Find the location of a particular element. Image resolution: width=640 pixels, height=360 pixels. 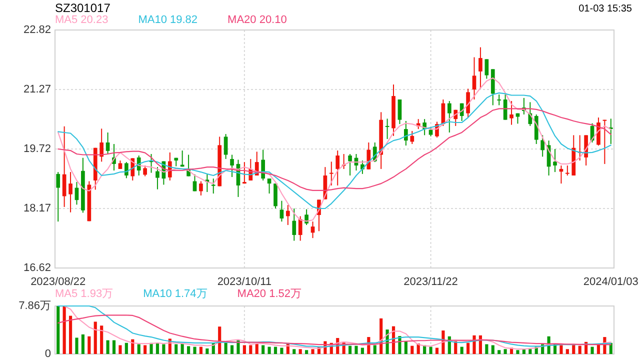

y-tick-label: 7.86万 is located at coordinates (34, 306).